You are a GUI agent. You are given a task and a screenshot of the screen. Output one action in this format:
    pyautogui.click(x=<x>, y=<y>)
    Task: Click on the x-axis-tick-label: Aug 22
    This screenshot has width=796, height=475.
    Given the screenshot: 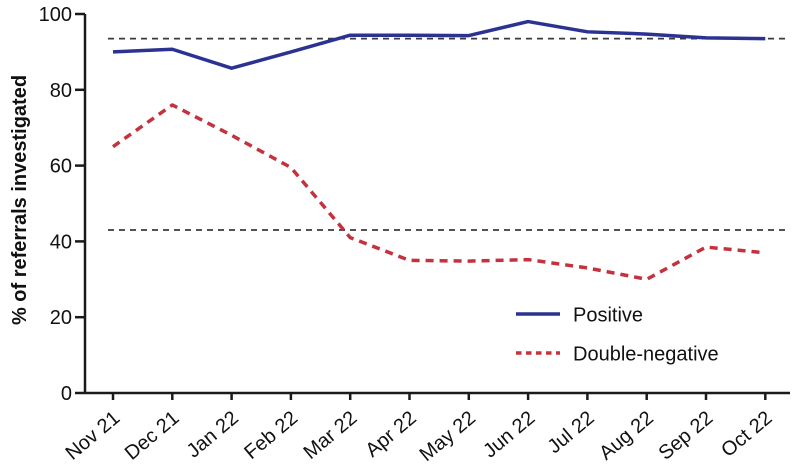 What is the action you would take?
    pyautogui.click(x=626, y=436)
    